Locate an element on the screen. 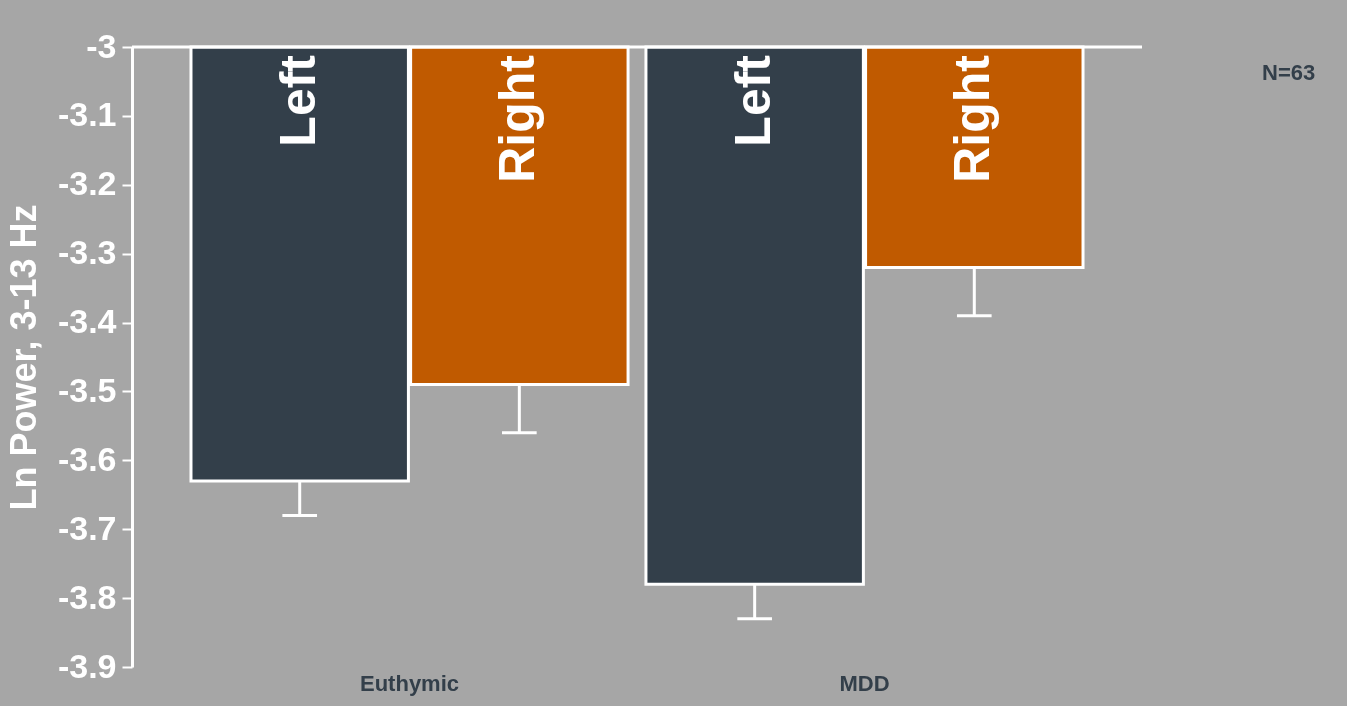 The image size is (1347, 706). text: Left is located at coordinates (752, 101).